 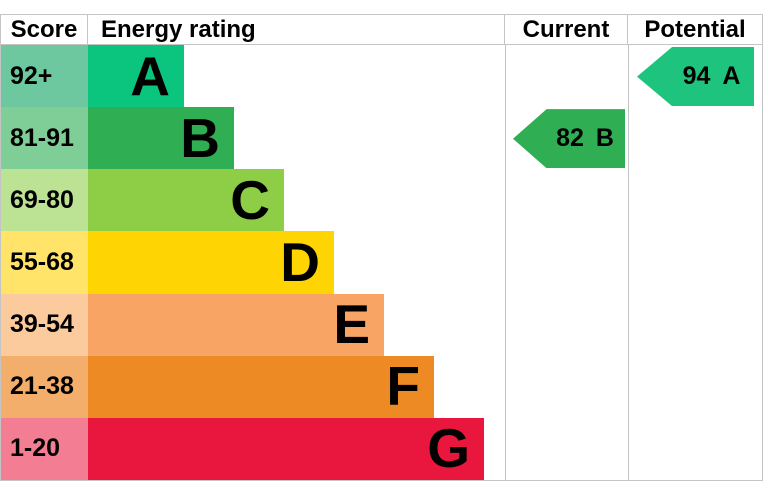 What do you see at coordinates (381, 200) in the screenshot?
I see `band-row: 69-80 C` at bounding box center [381, 200].